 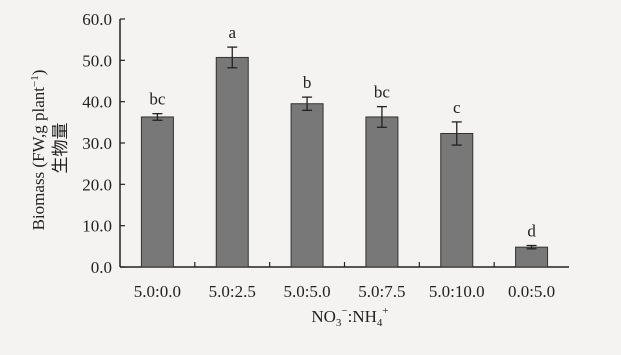 What do you see at coordinates (97, 19) in the screenshot?
I see `y-tick-label: 60.0` at bounding box center [97, 19].